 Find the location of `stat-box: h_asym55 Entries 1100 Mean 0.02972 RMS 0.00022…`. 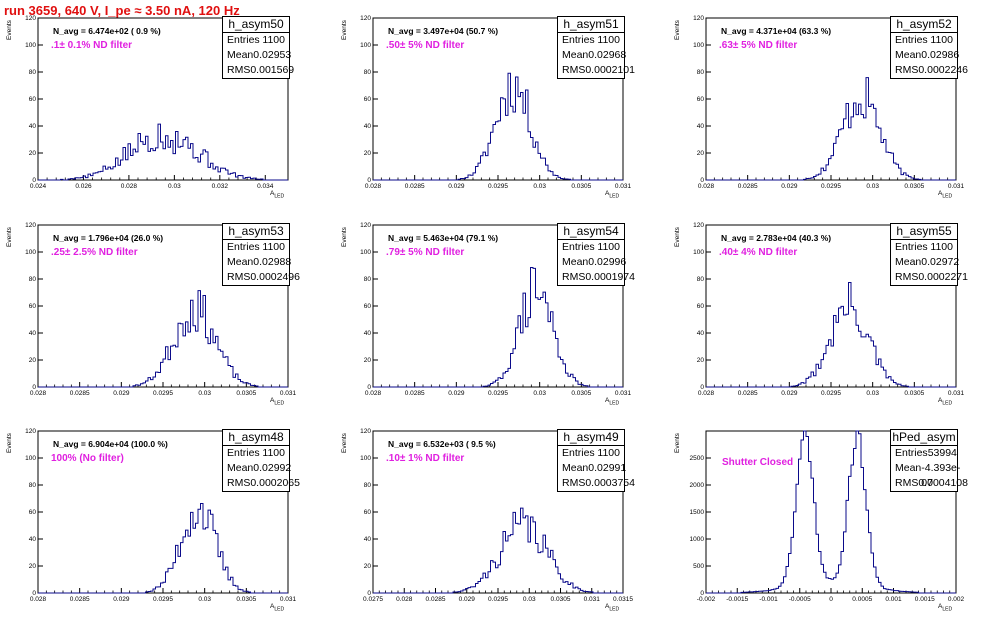

stat-box: h_asym55 Entries 1100 Mean 0.02972 RMS 0.00022… is located at coordinates (929, 254).